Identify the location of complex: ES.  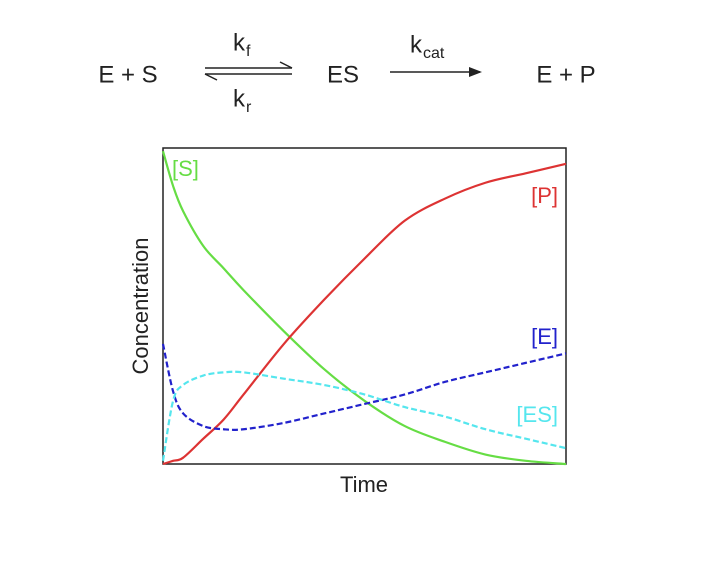
(343, 74).